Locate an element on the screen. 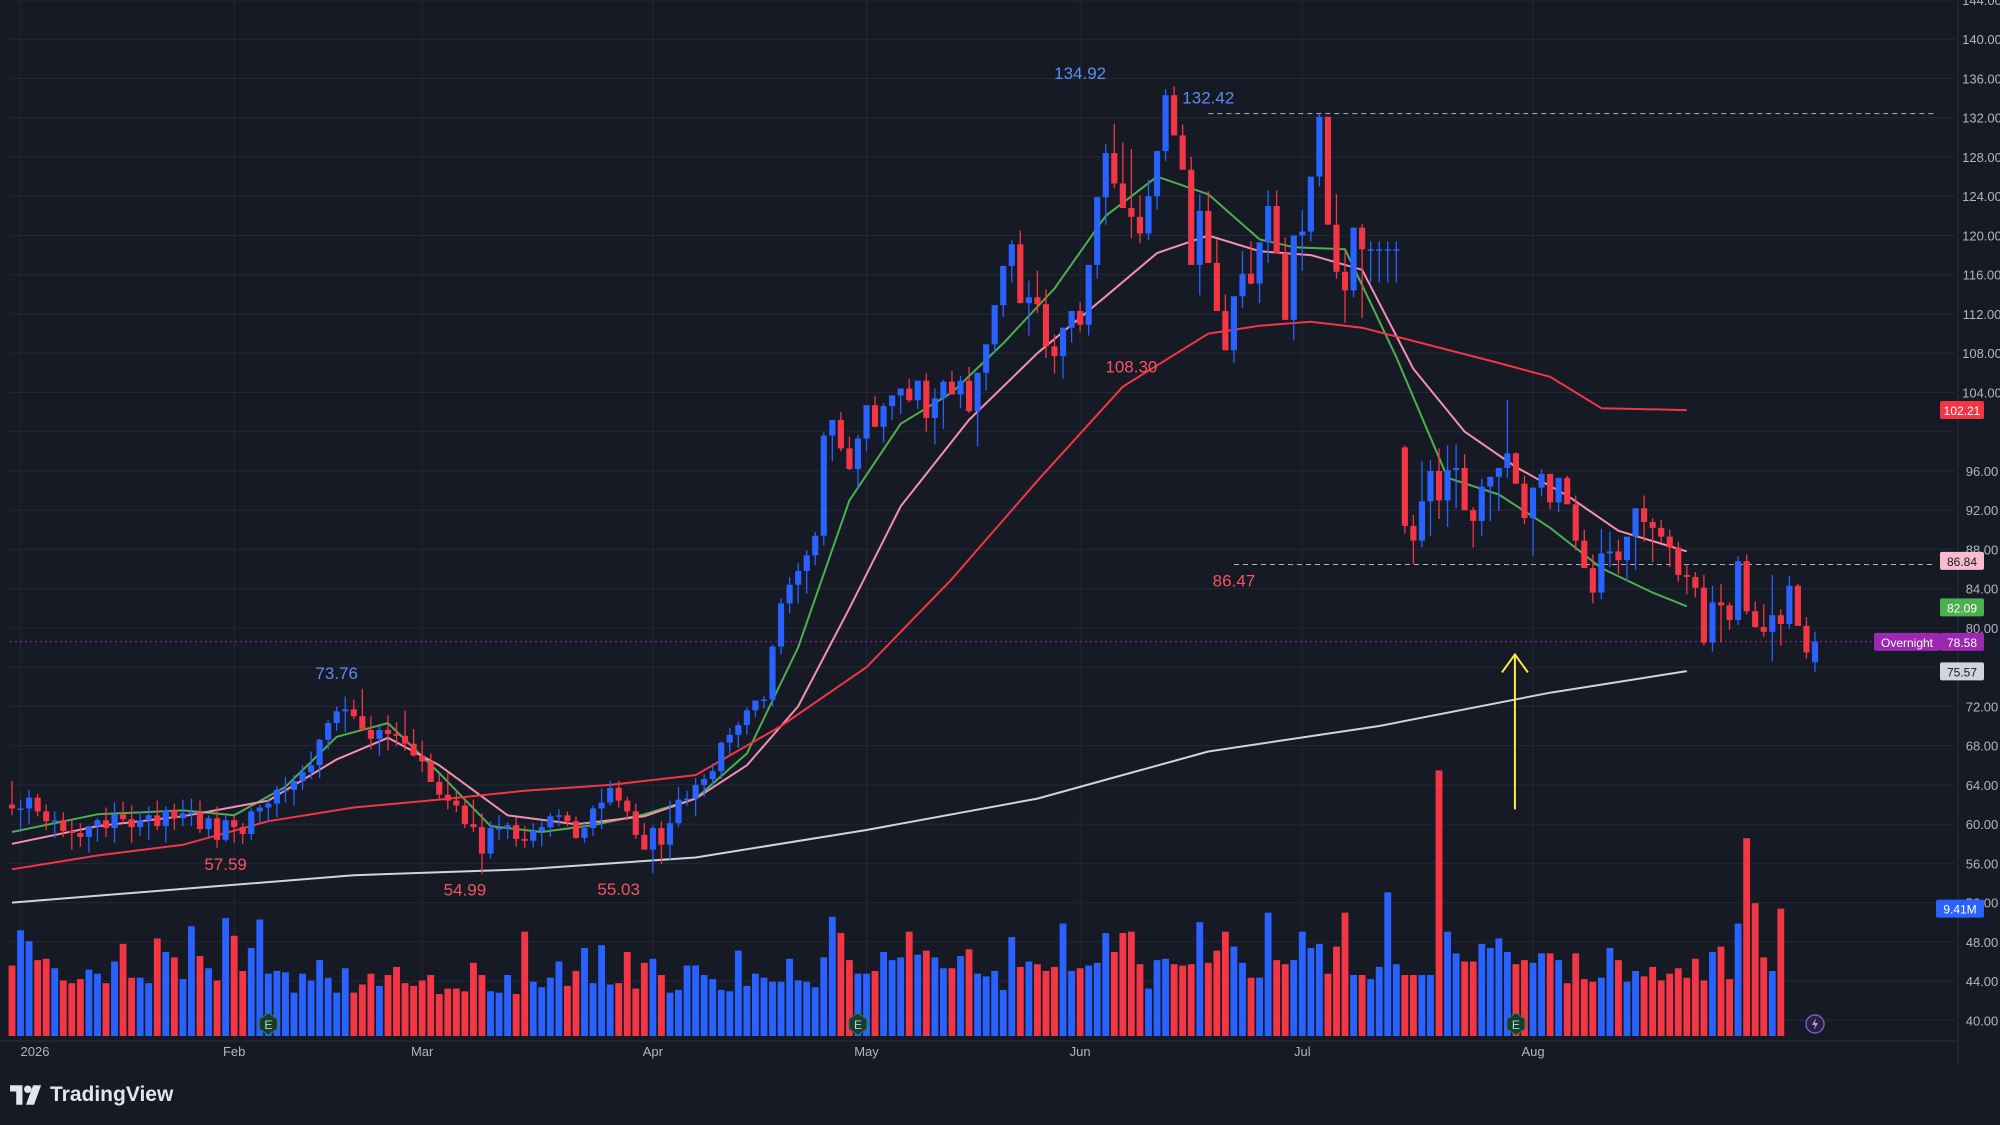 Image resolution: width=2000 pixels, height=1125 pixels. earnings-marker is located at coordinates (858, 1024).